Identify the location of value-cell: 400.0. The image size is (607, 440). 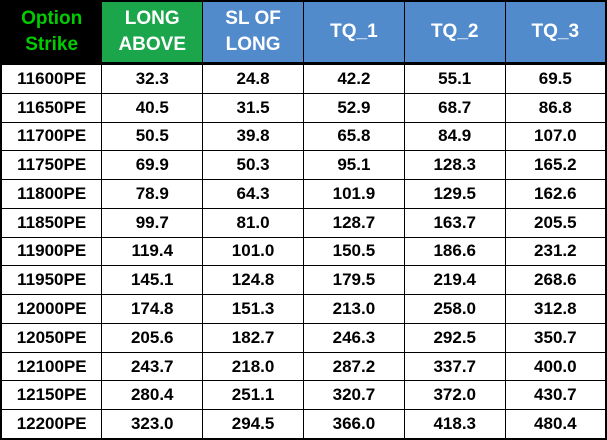
(555, 366).